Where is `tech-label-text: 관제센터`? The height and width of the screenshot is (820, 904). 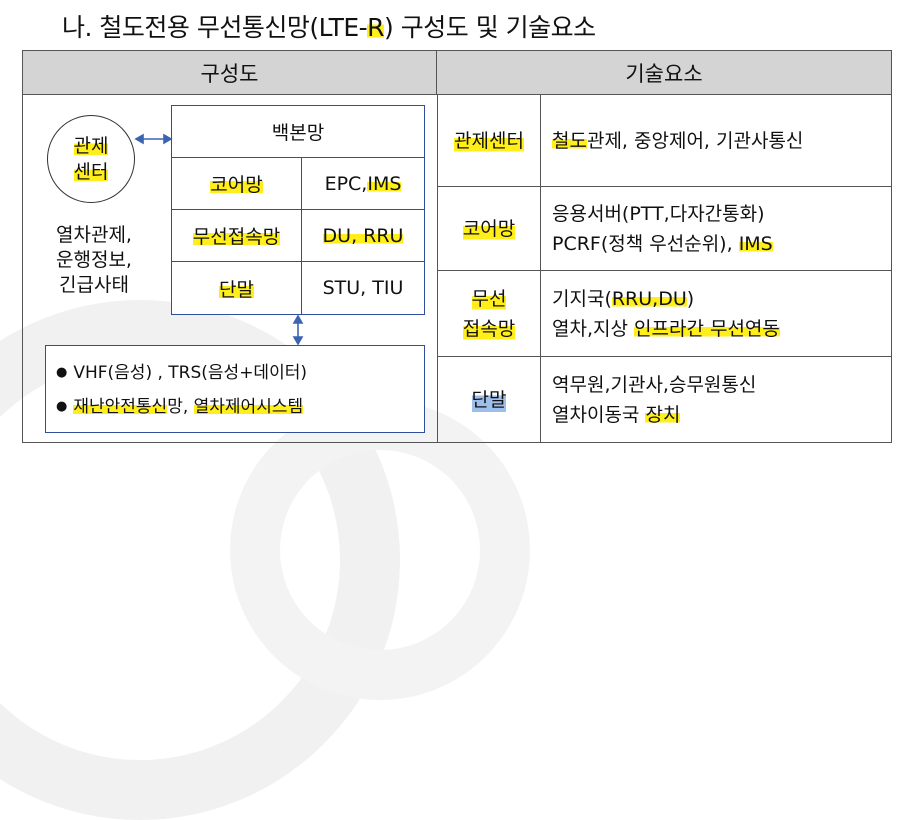 tech-label-text: 관제센터 is located at coordinates (489, 140).